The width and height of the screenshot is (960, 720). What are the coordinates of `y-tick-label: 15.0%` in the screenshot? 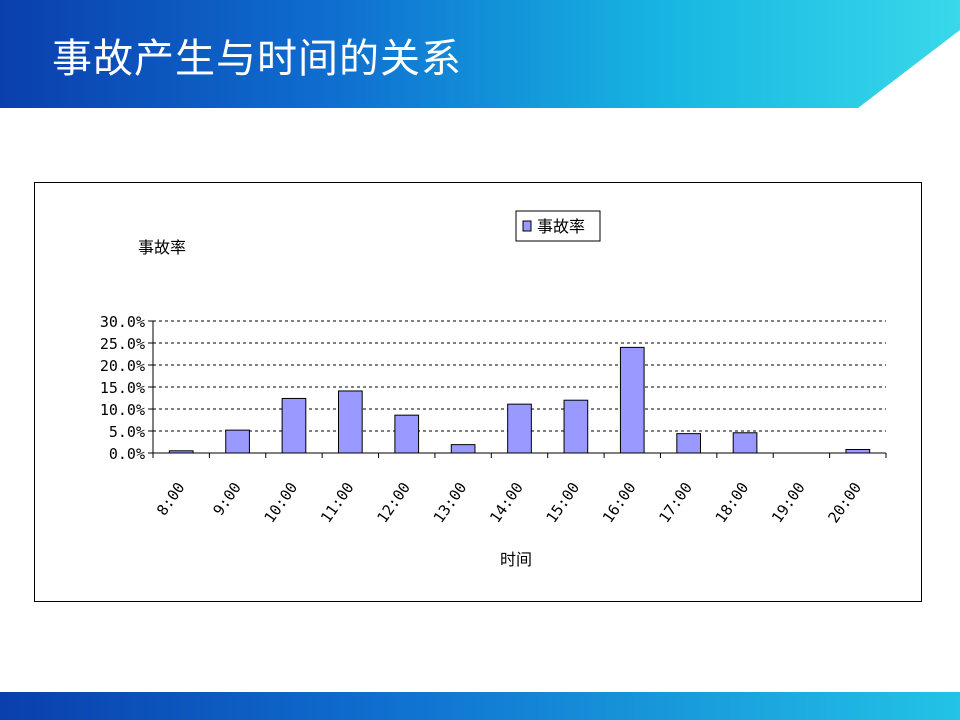 It's located at (122, 388).